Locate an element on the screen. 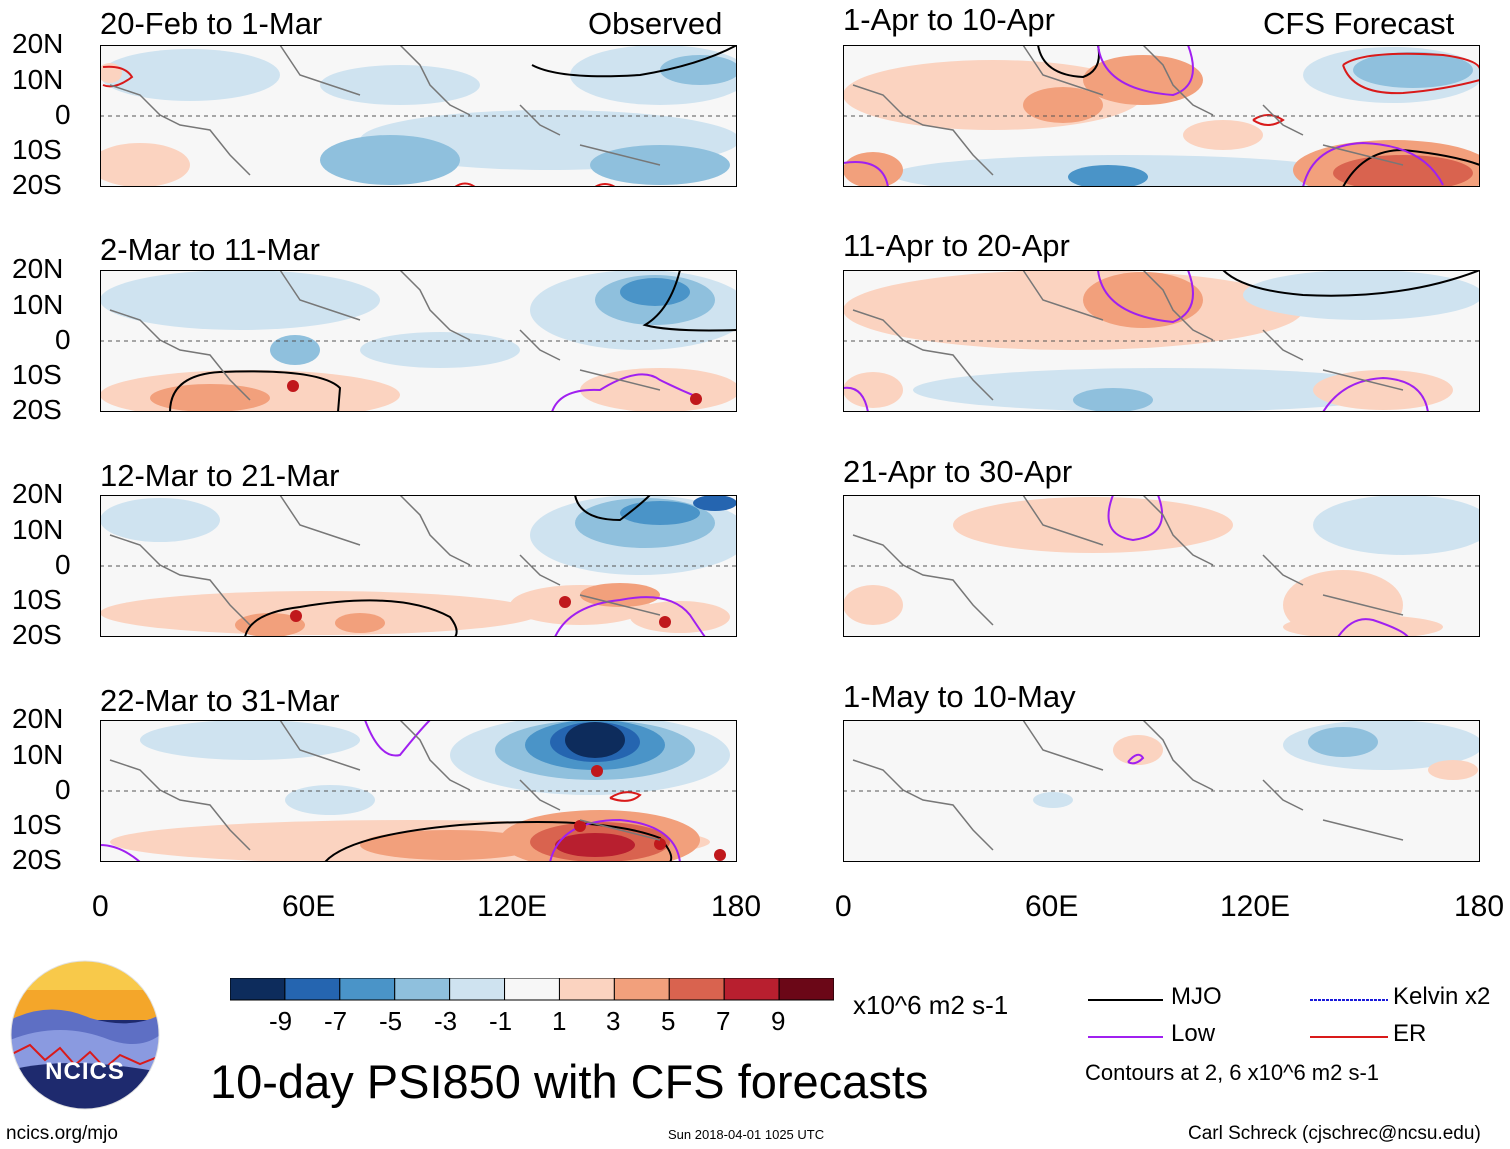 This screenshot has width=1510, height=1149. colorbar-label: 3 is located at coordinates (613, 1021).